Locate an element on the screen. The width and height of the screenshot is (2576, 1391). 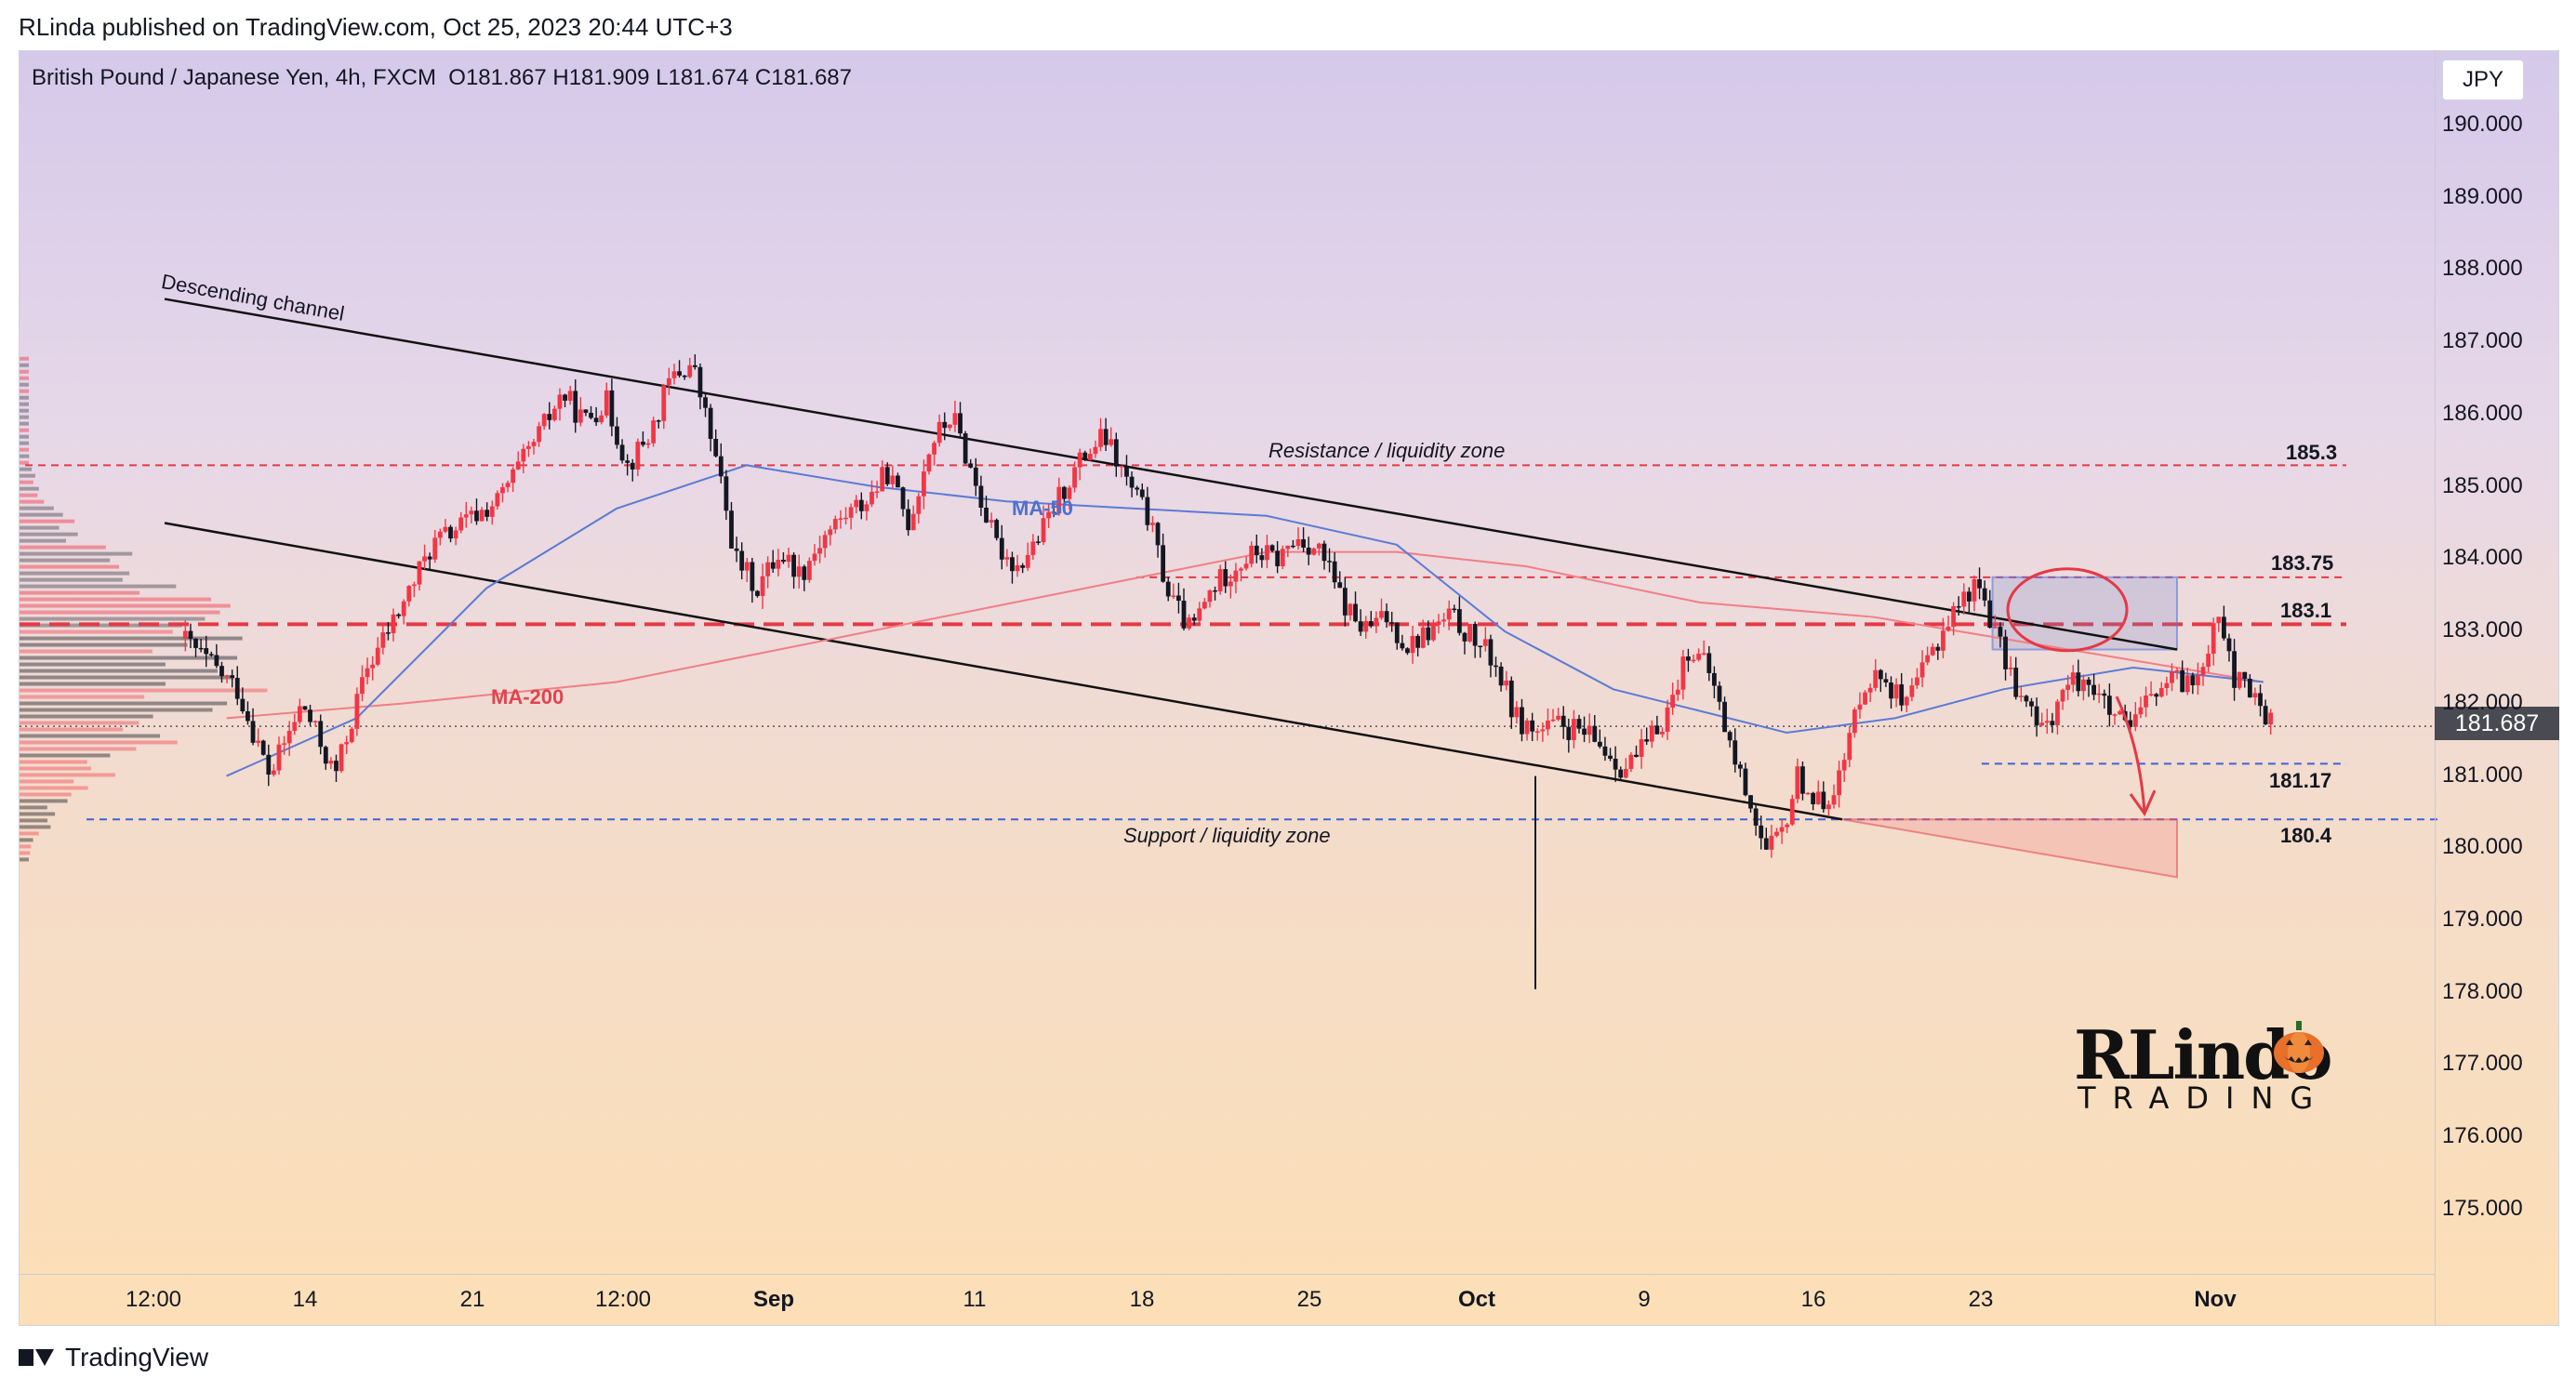
level-185-3: 185.3 is located at coordinates (2312, 452).